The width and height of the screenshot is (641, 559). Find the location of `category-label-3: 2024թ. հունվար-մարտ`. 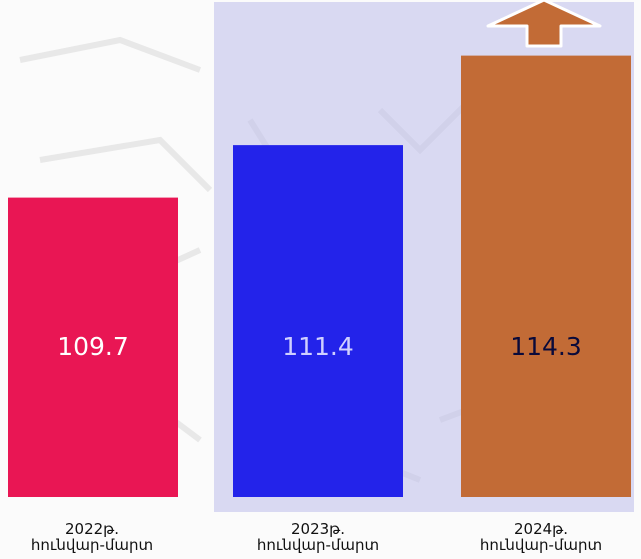

category-label-3: 2024թ. հունվար-մարտ is located at coordinates (541, 537).